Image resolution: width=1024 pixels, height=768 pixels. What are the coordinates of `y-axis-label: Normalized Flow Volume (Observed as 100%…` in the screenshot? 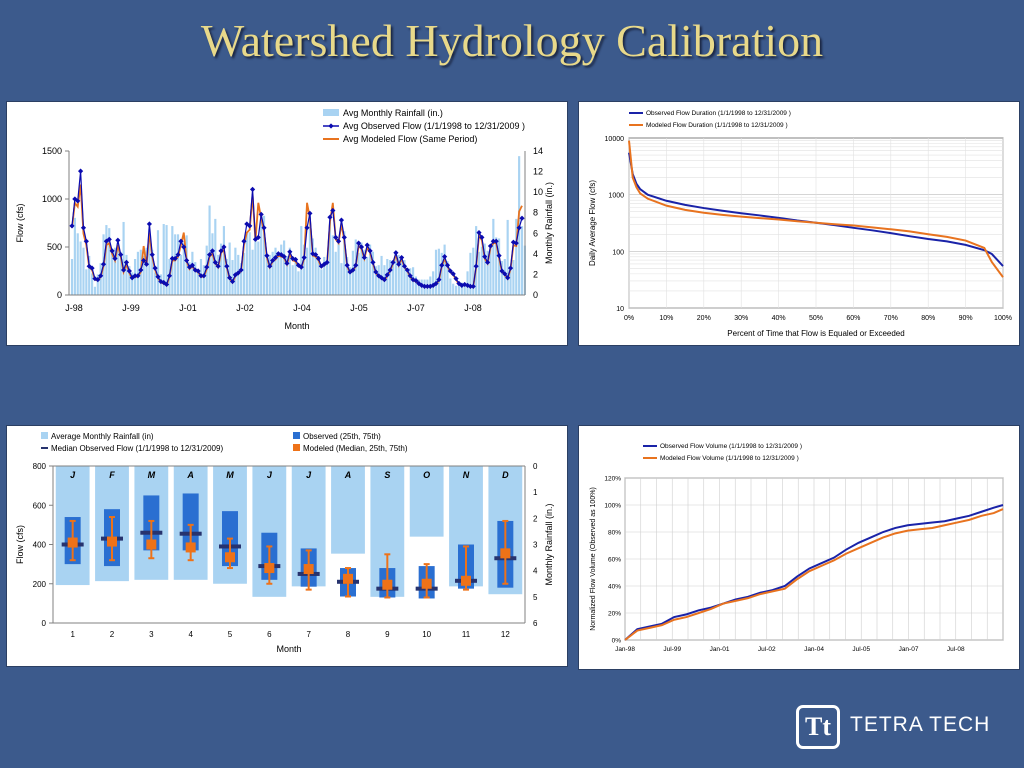 It's located at (593, 559).